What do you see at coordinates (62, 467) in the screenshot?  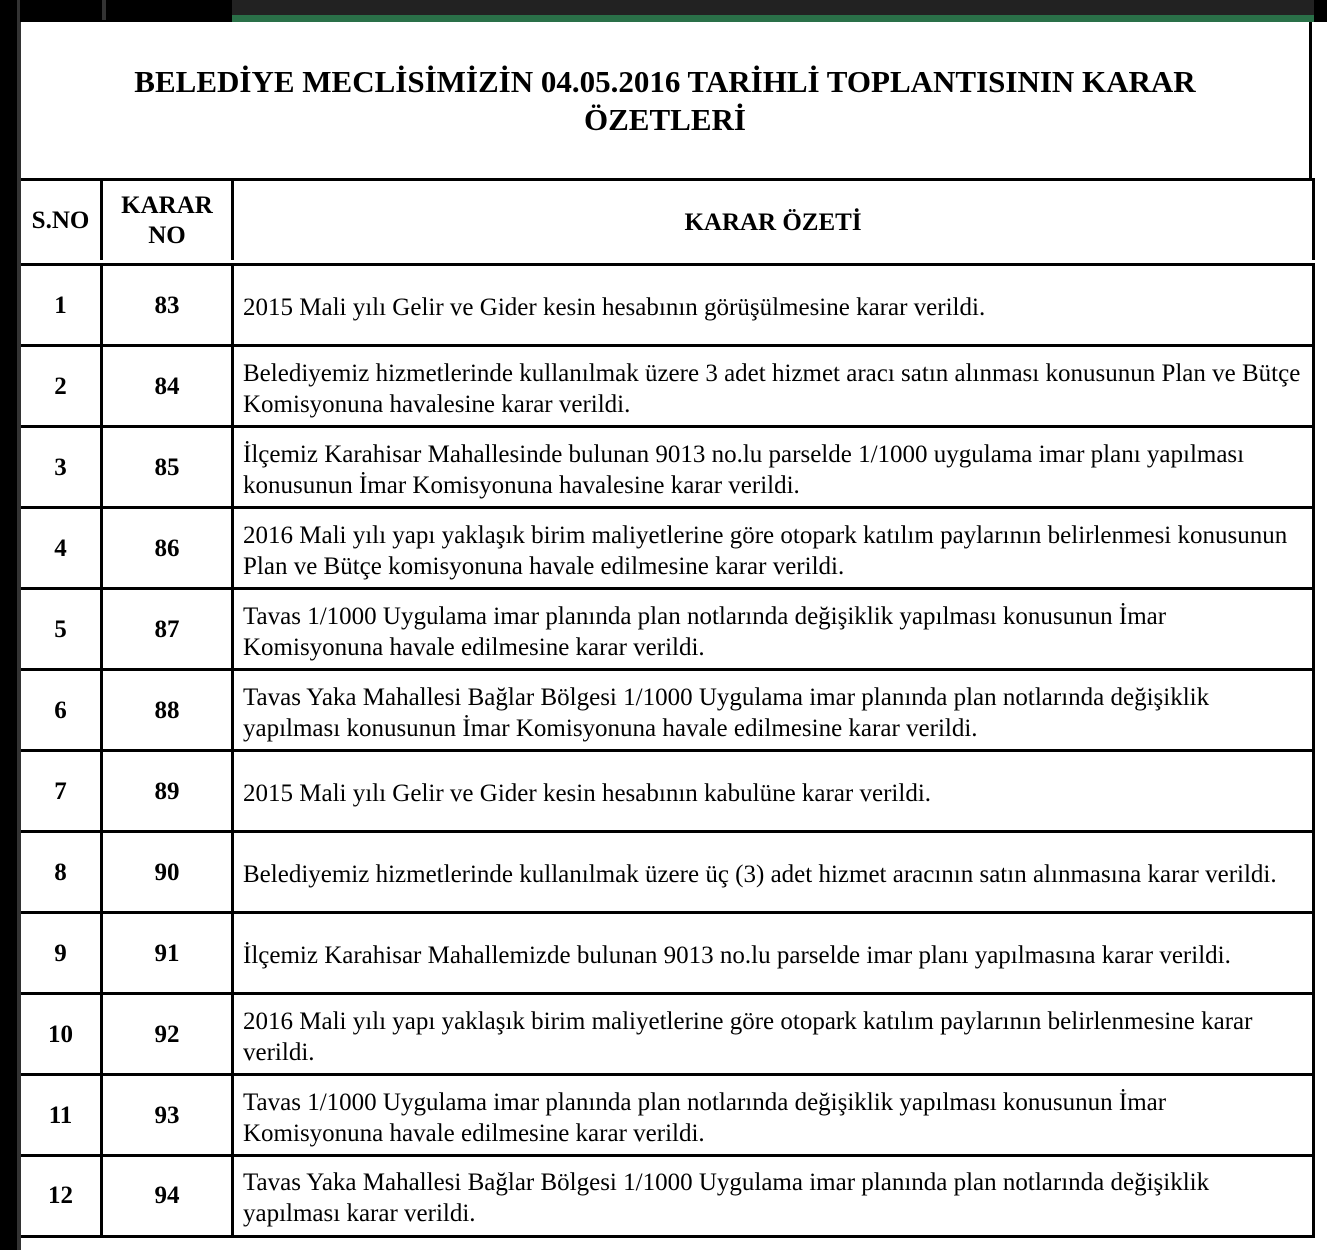 I see `sno-cell: 3` at bounding box center [62, 467].